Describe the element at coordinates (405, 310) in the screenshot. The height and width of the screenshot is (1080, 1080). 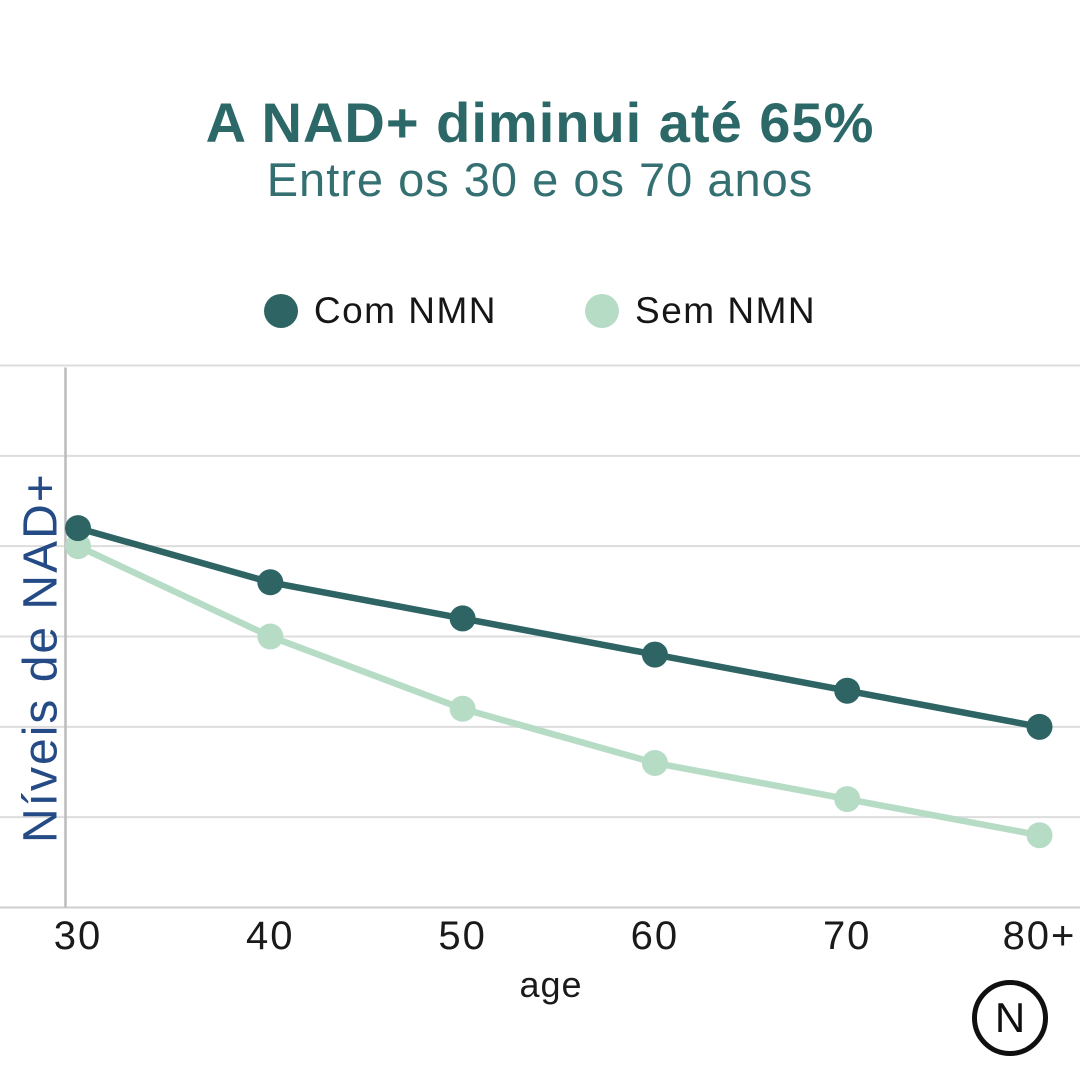
I see `legend-label-com-nmn: Com NMN` at that location.